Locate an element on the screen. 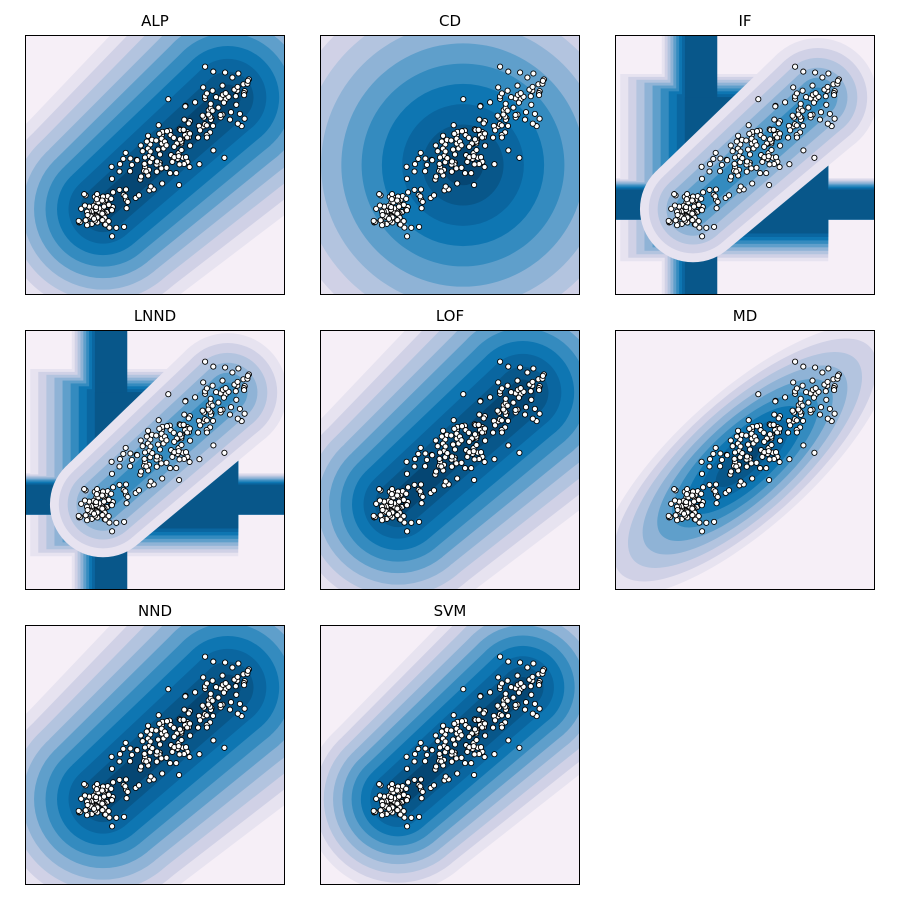 This screenshot has height=900, width=900. scatter-points is located at coordinates (753, 446).